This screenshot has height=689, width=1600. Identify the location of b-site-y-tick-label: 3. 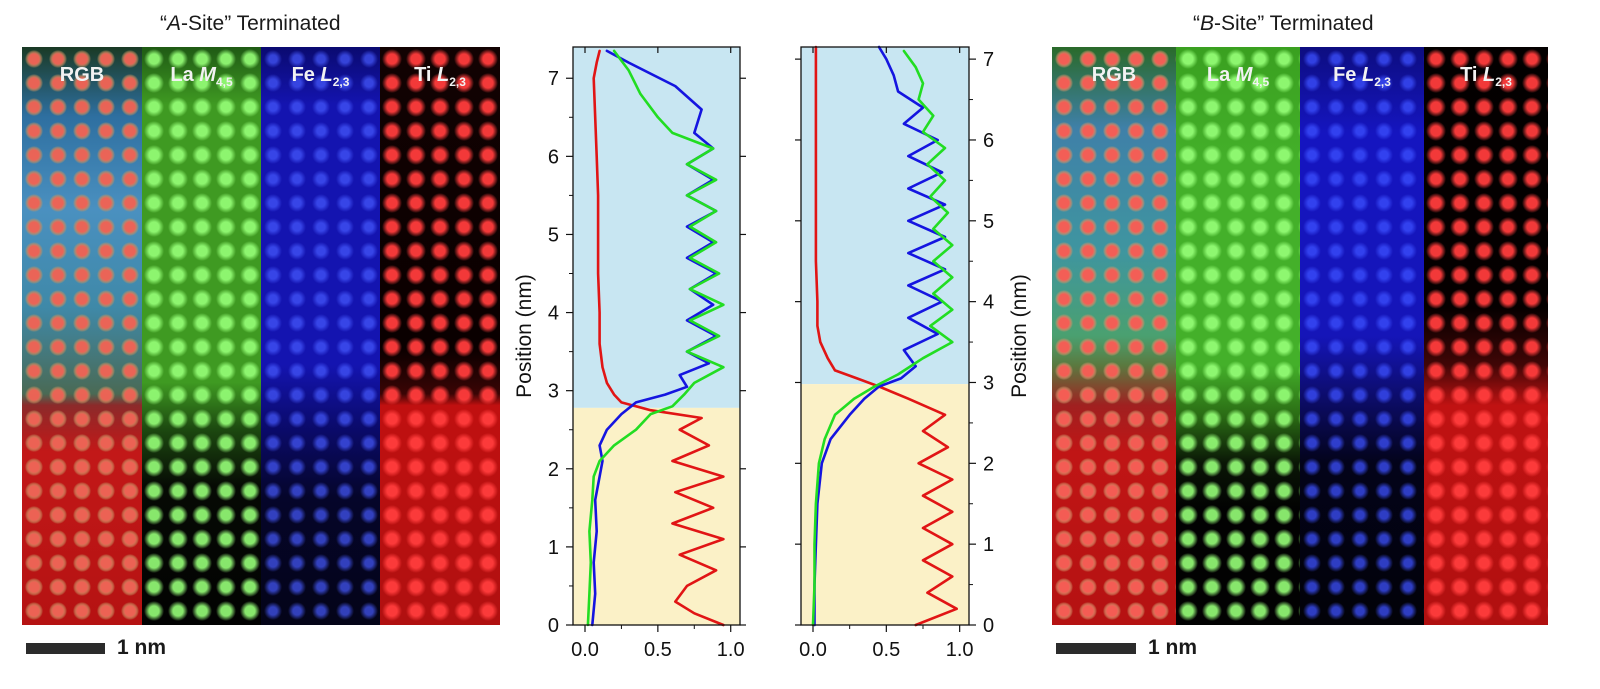
(988, 383).